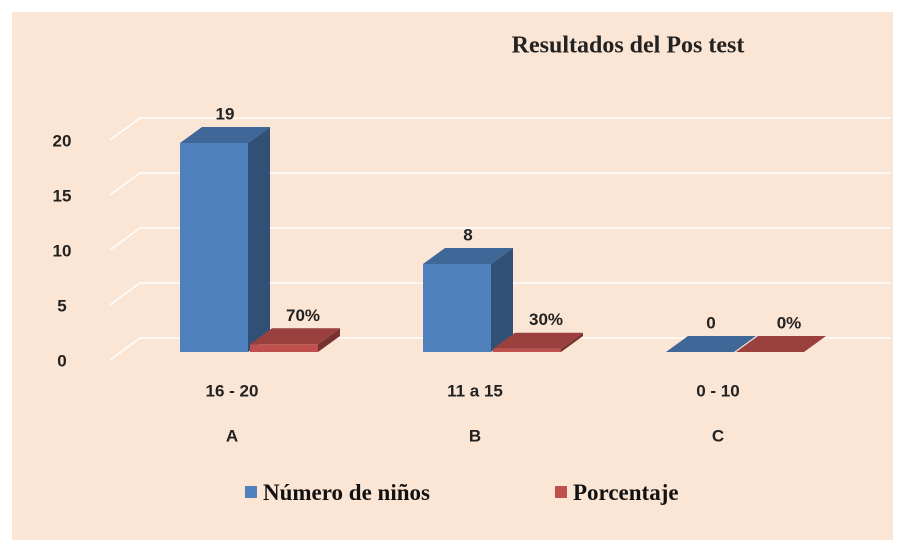 The width and height of the screenshot is (906, 551). What do you see at coordinates (475, 435) in the screenshot?
I see `x-group-label: B` at bounding box center [475, 435].